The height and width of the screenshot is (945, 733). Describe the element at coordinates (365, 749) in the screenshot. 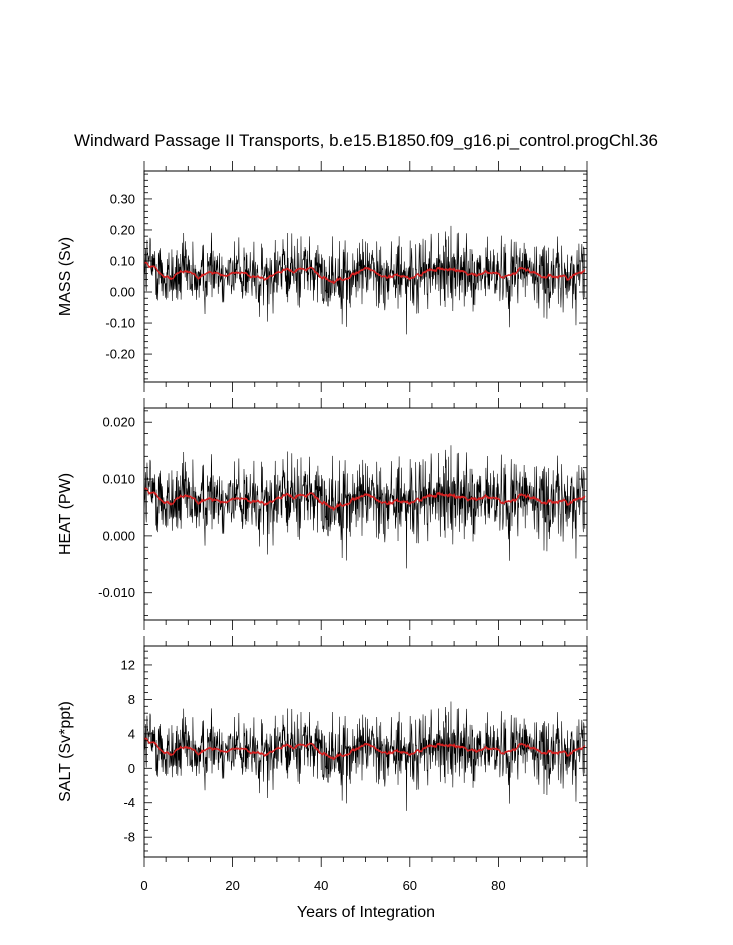

I see `salt-smoothed-series` at that location.